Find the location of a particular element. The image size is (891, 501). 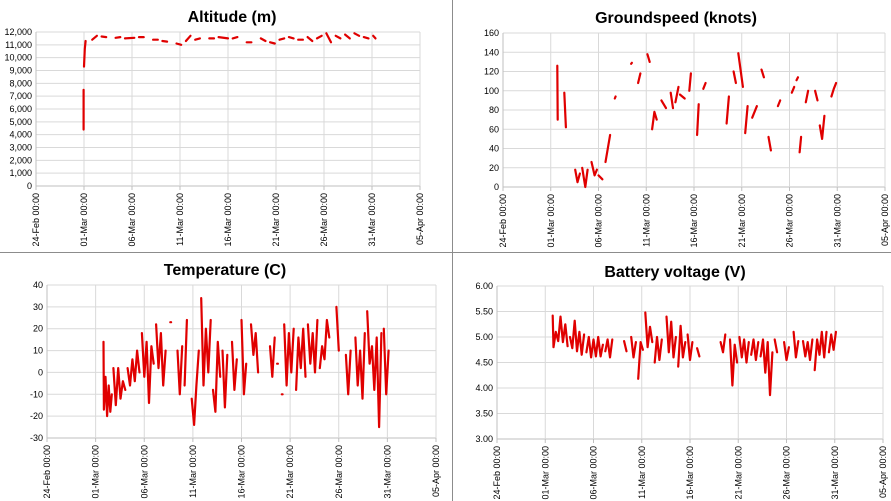

groundspeed-chart-title: Groundspeed (knots) is located at coordinates (676, 18).